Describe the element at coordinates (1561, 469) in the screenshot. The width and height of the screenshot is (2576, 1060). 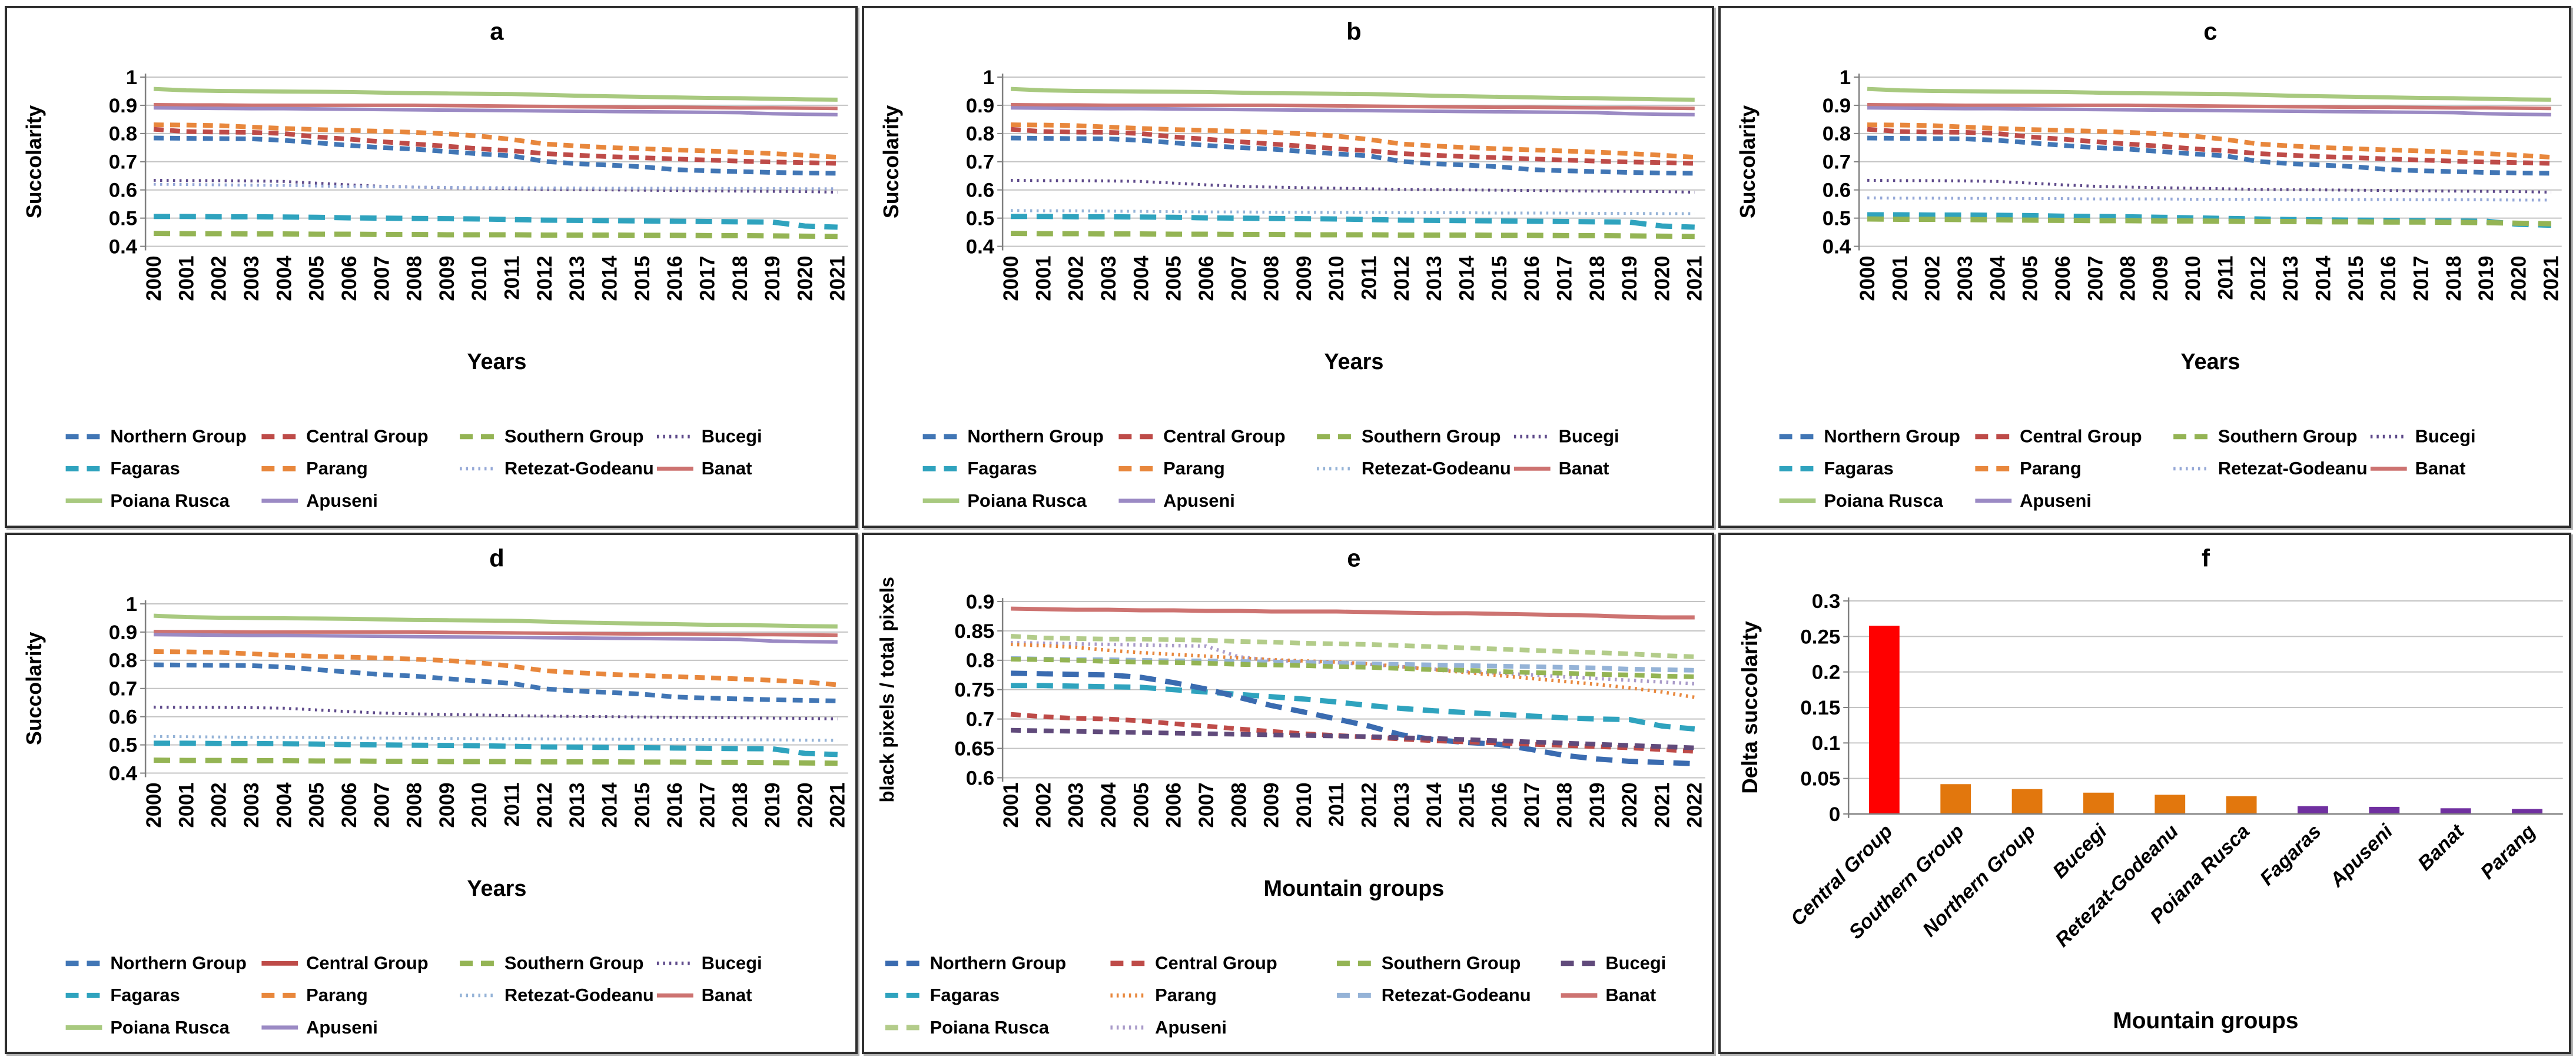
I see `legend-item-banat: Banat` at that location.